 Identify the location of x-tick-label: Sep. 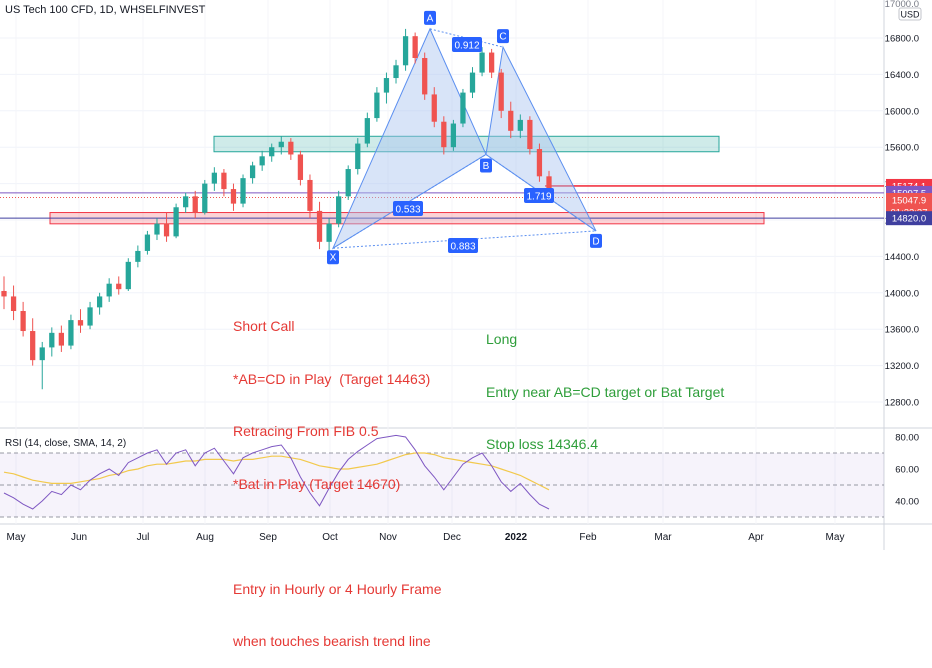
(268, 537).